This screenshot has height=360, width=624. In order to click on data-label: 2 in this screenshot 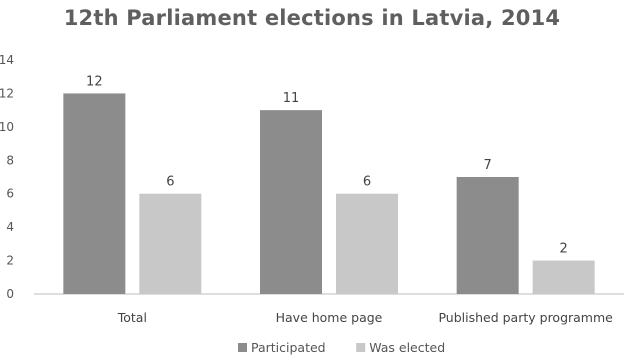, I will do `click(564, 249)`.